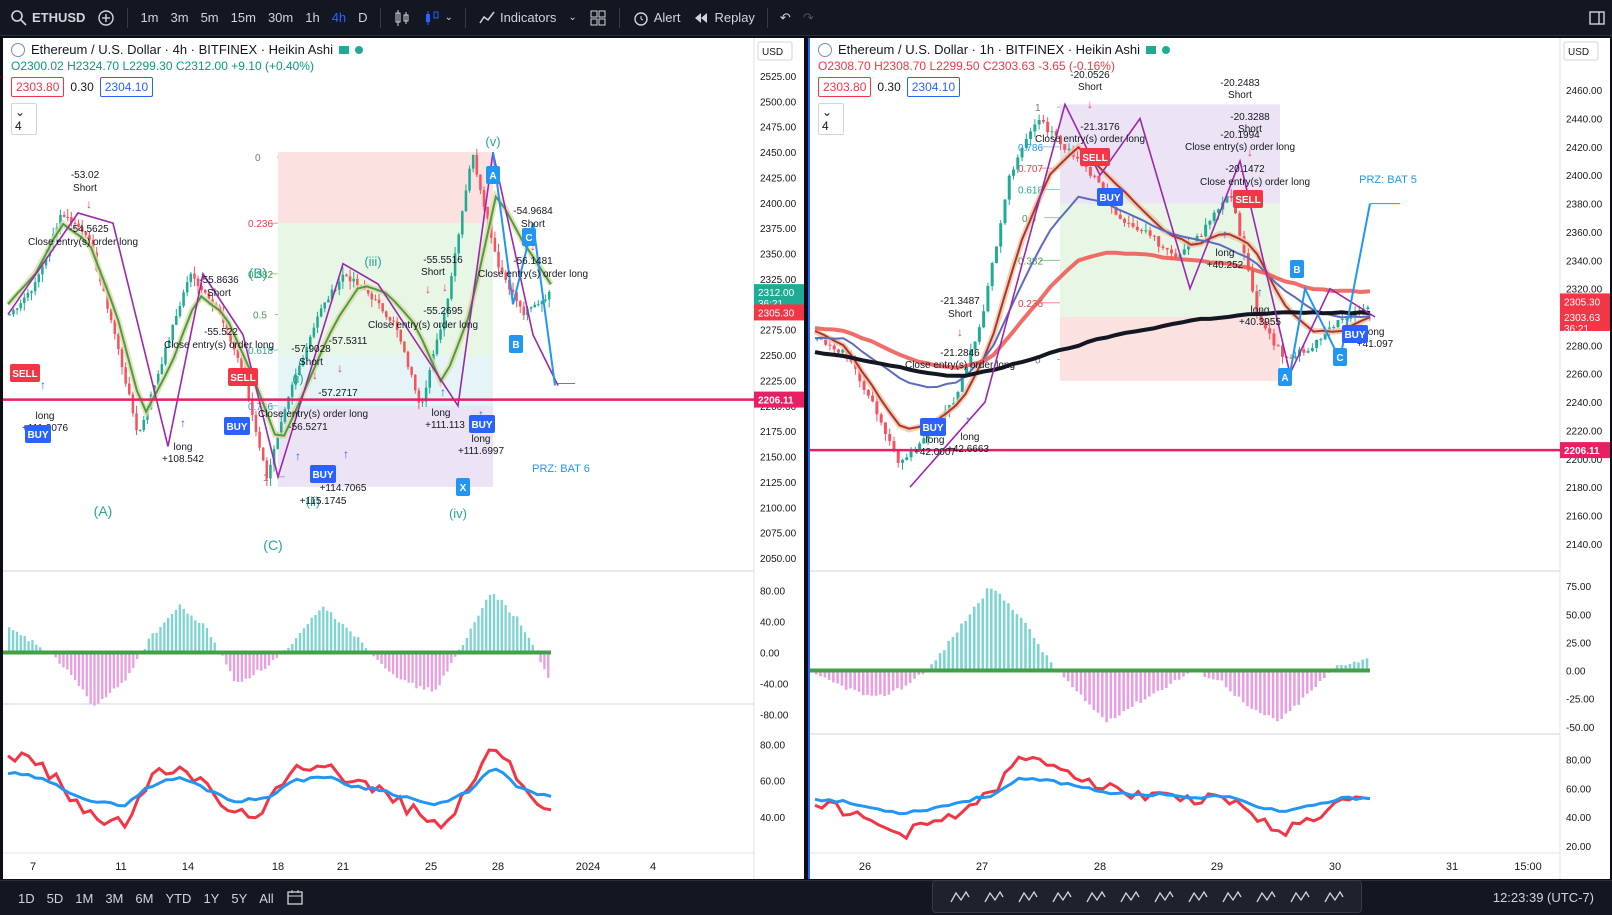 Image resolution: width=1612 pixels, height=915 pixels. Describe the element at coordinates (1334, 897) in the screenshot. I see `lines-icon` at that location.